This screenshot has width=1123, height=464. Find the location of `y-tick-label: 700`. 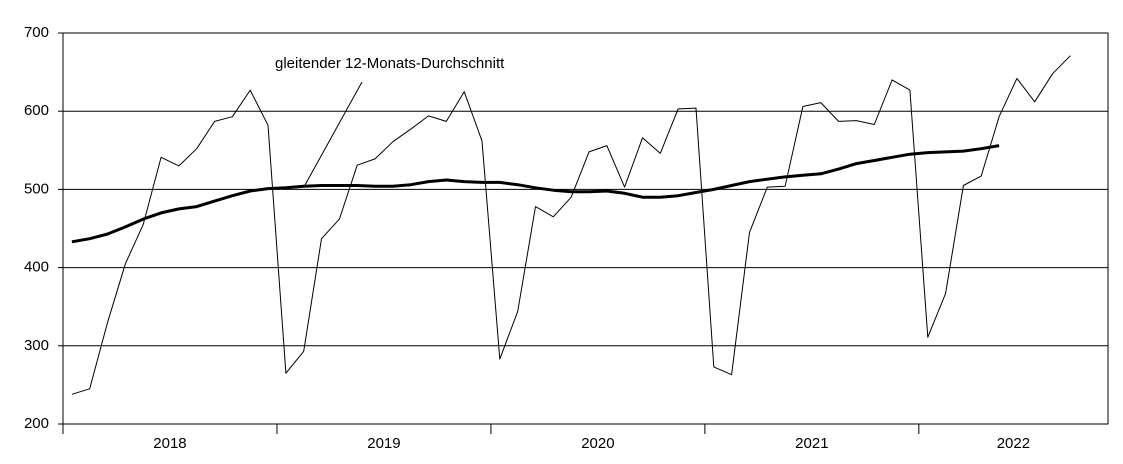

y-tick-label: 700 is located at coordinates (36, 32).